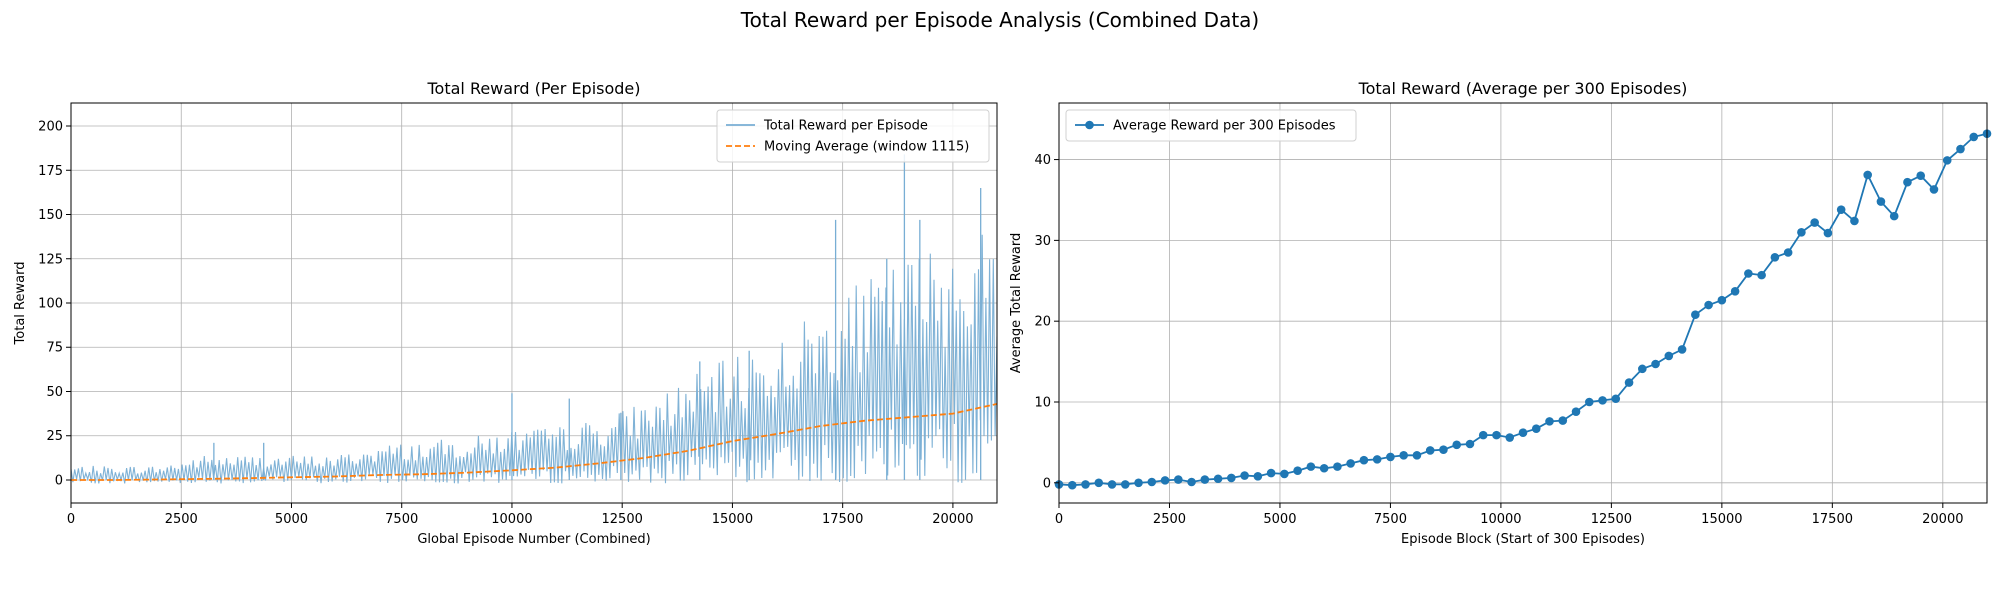  Describe the element at coordinates (1042, 402) in the screenshot. I see `y-tick-label: 10` at that location.